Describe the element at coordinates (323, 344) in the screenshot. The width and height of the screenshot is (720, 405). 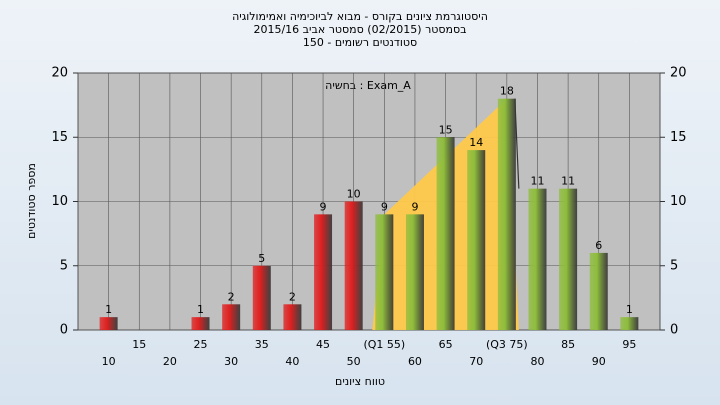
I see `x-tick-label: 45` at that location.